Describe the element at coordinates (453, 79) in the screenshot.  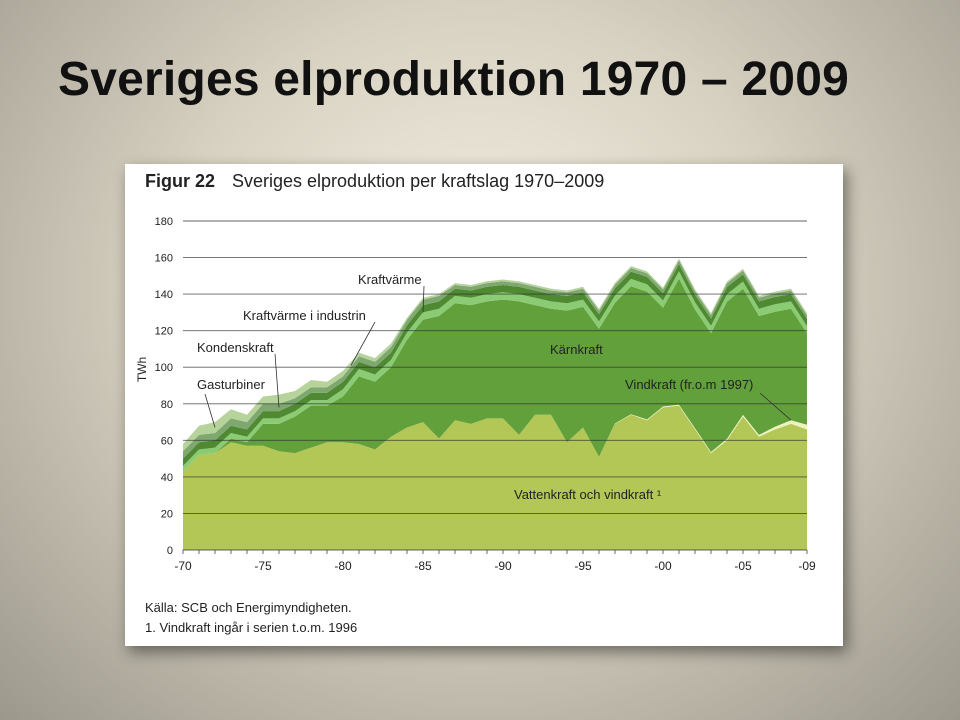
I see `slide-title: Sveriges elproduktion 1970 – 2009` at that location.